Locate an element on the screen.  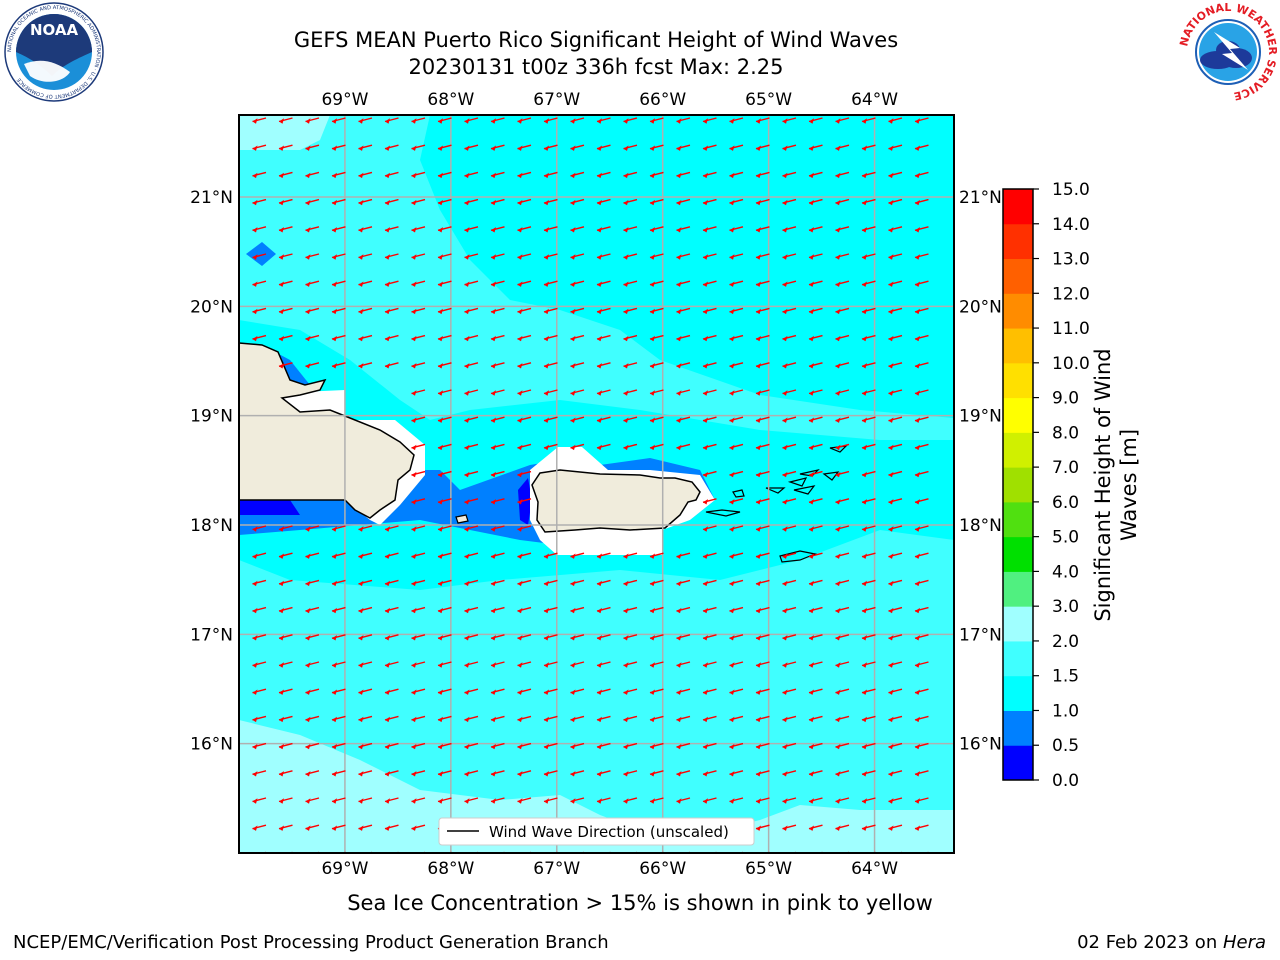
colorbar-tick-label: 12.0 is located at coordinates (1071, 294).